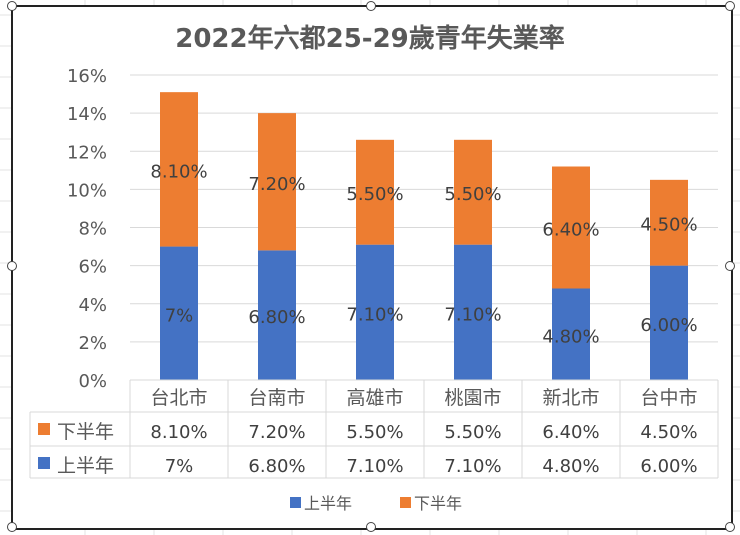 The image size is (740, 535). I want to click on legend-label: 下半年, so click(438, 503).